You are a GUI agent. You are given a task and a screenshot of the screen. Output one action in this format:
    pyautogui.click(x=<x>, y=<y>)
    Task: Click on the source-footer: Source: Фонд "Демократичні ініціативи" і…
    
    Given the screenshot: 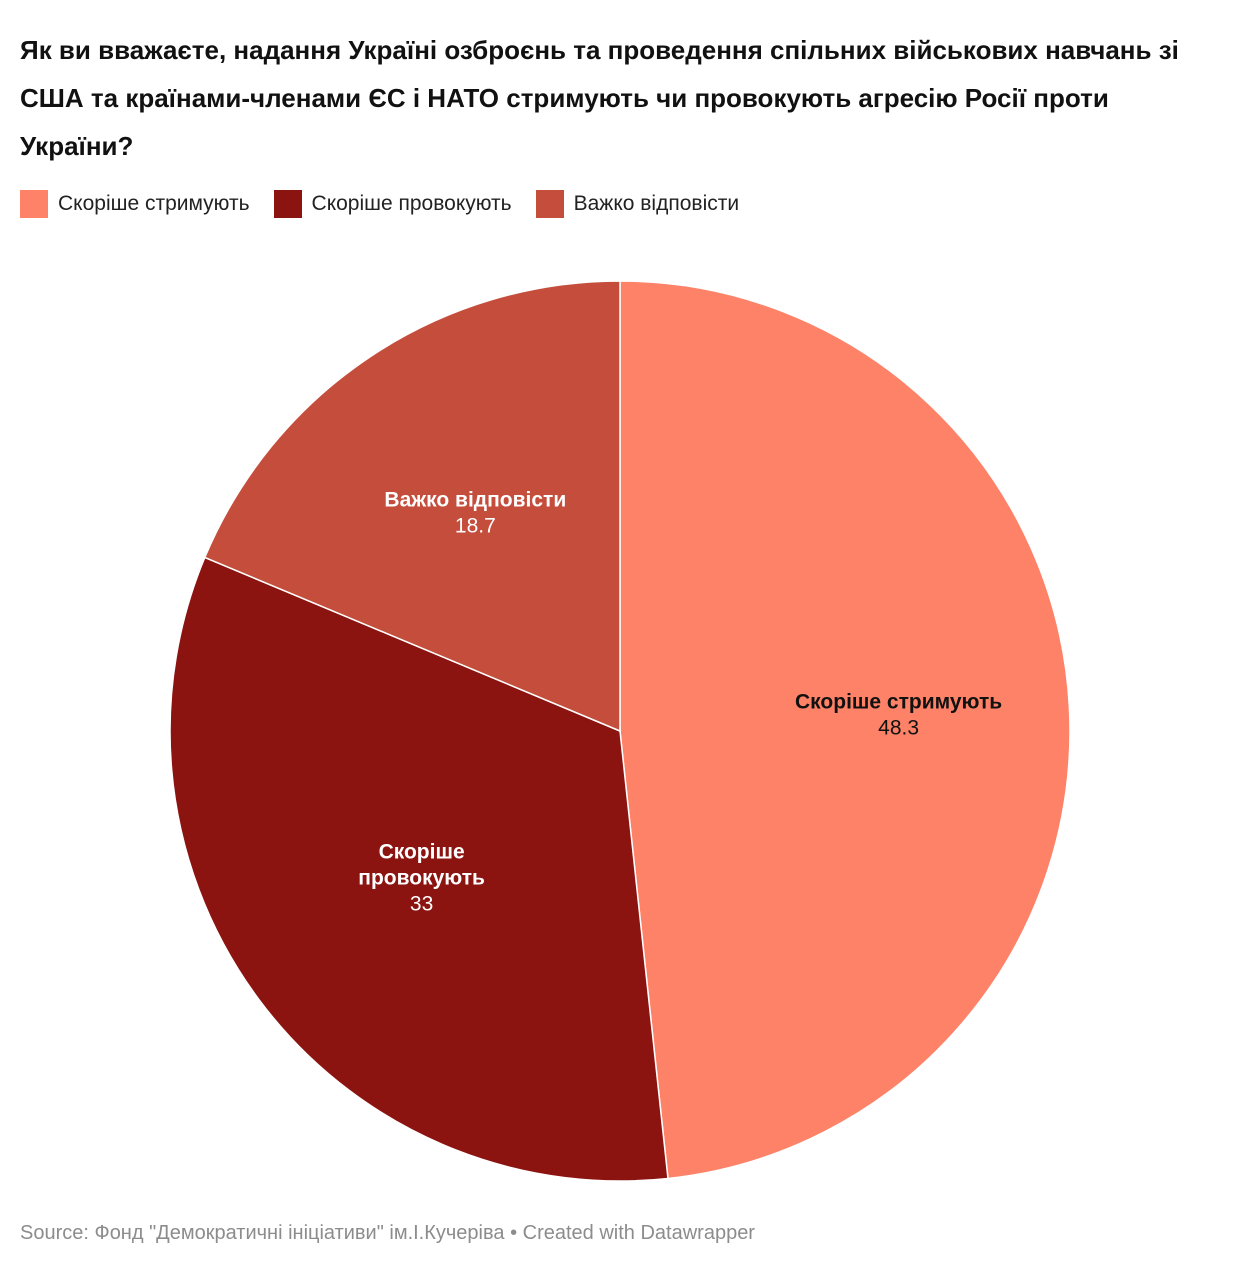 What is the action you would take?
    pyautogui.click(x=387, y=1233)
    